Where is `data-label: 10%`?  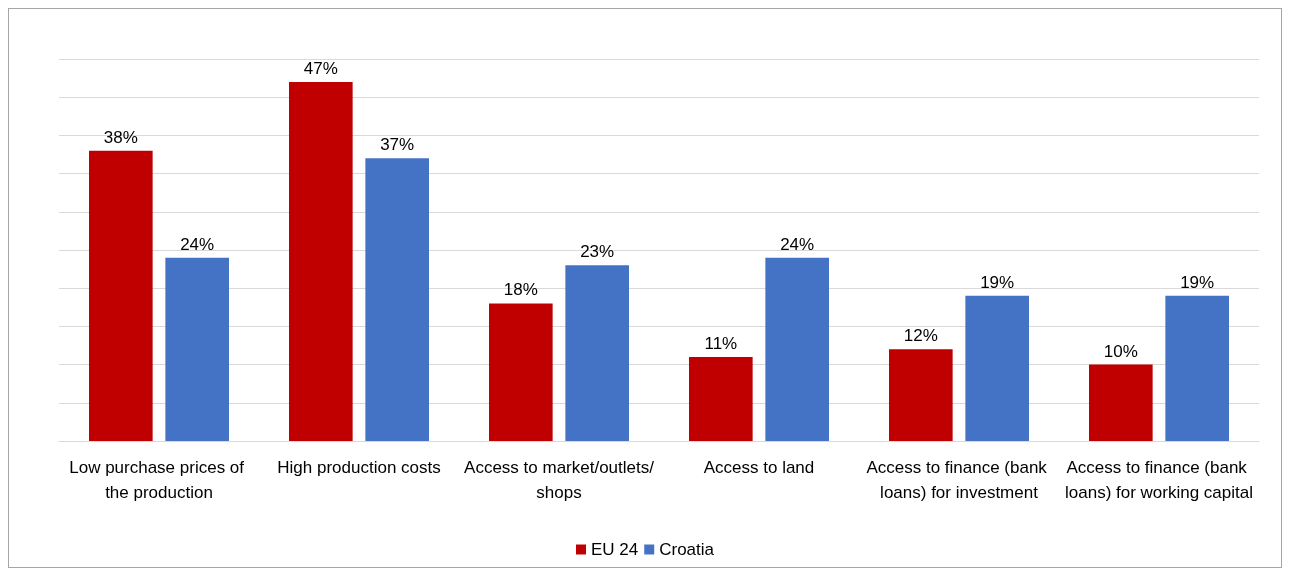
data-label: 10% is located at coordinates (1120, 351).